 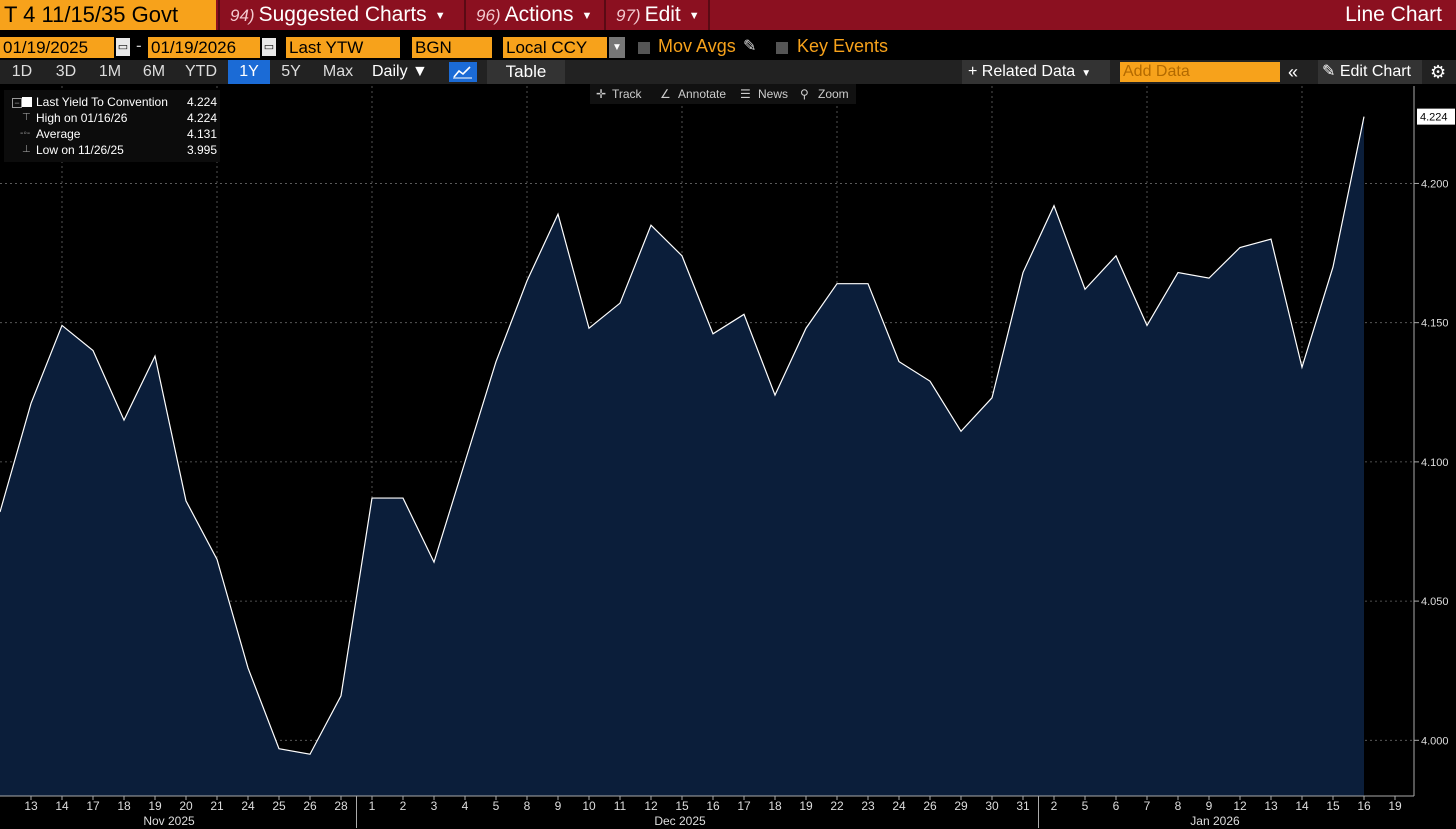 I want to click on period-3d: 3D, so click(x=66, y=71).